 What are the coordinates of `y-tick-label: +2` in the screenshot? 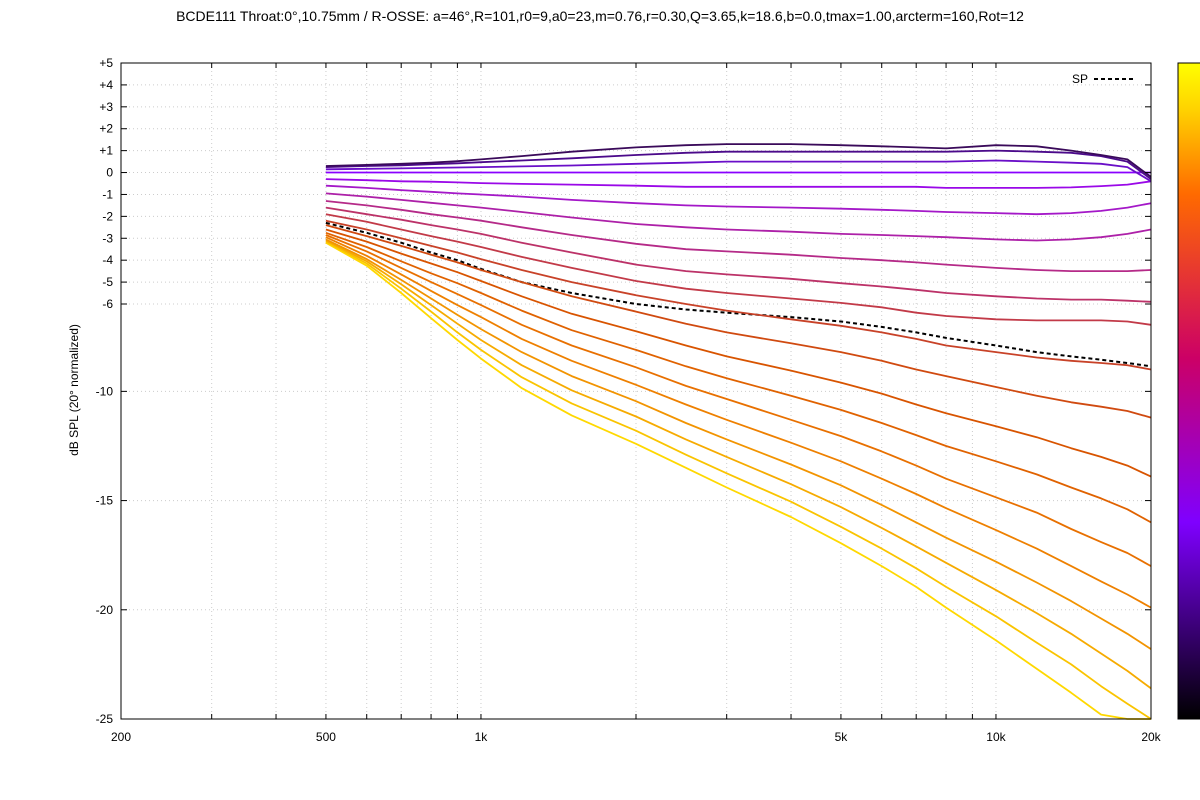 It's located at (106, 129).